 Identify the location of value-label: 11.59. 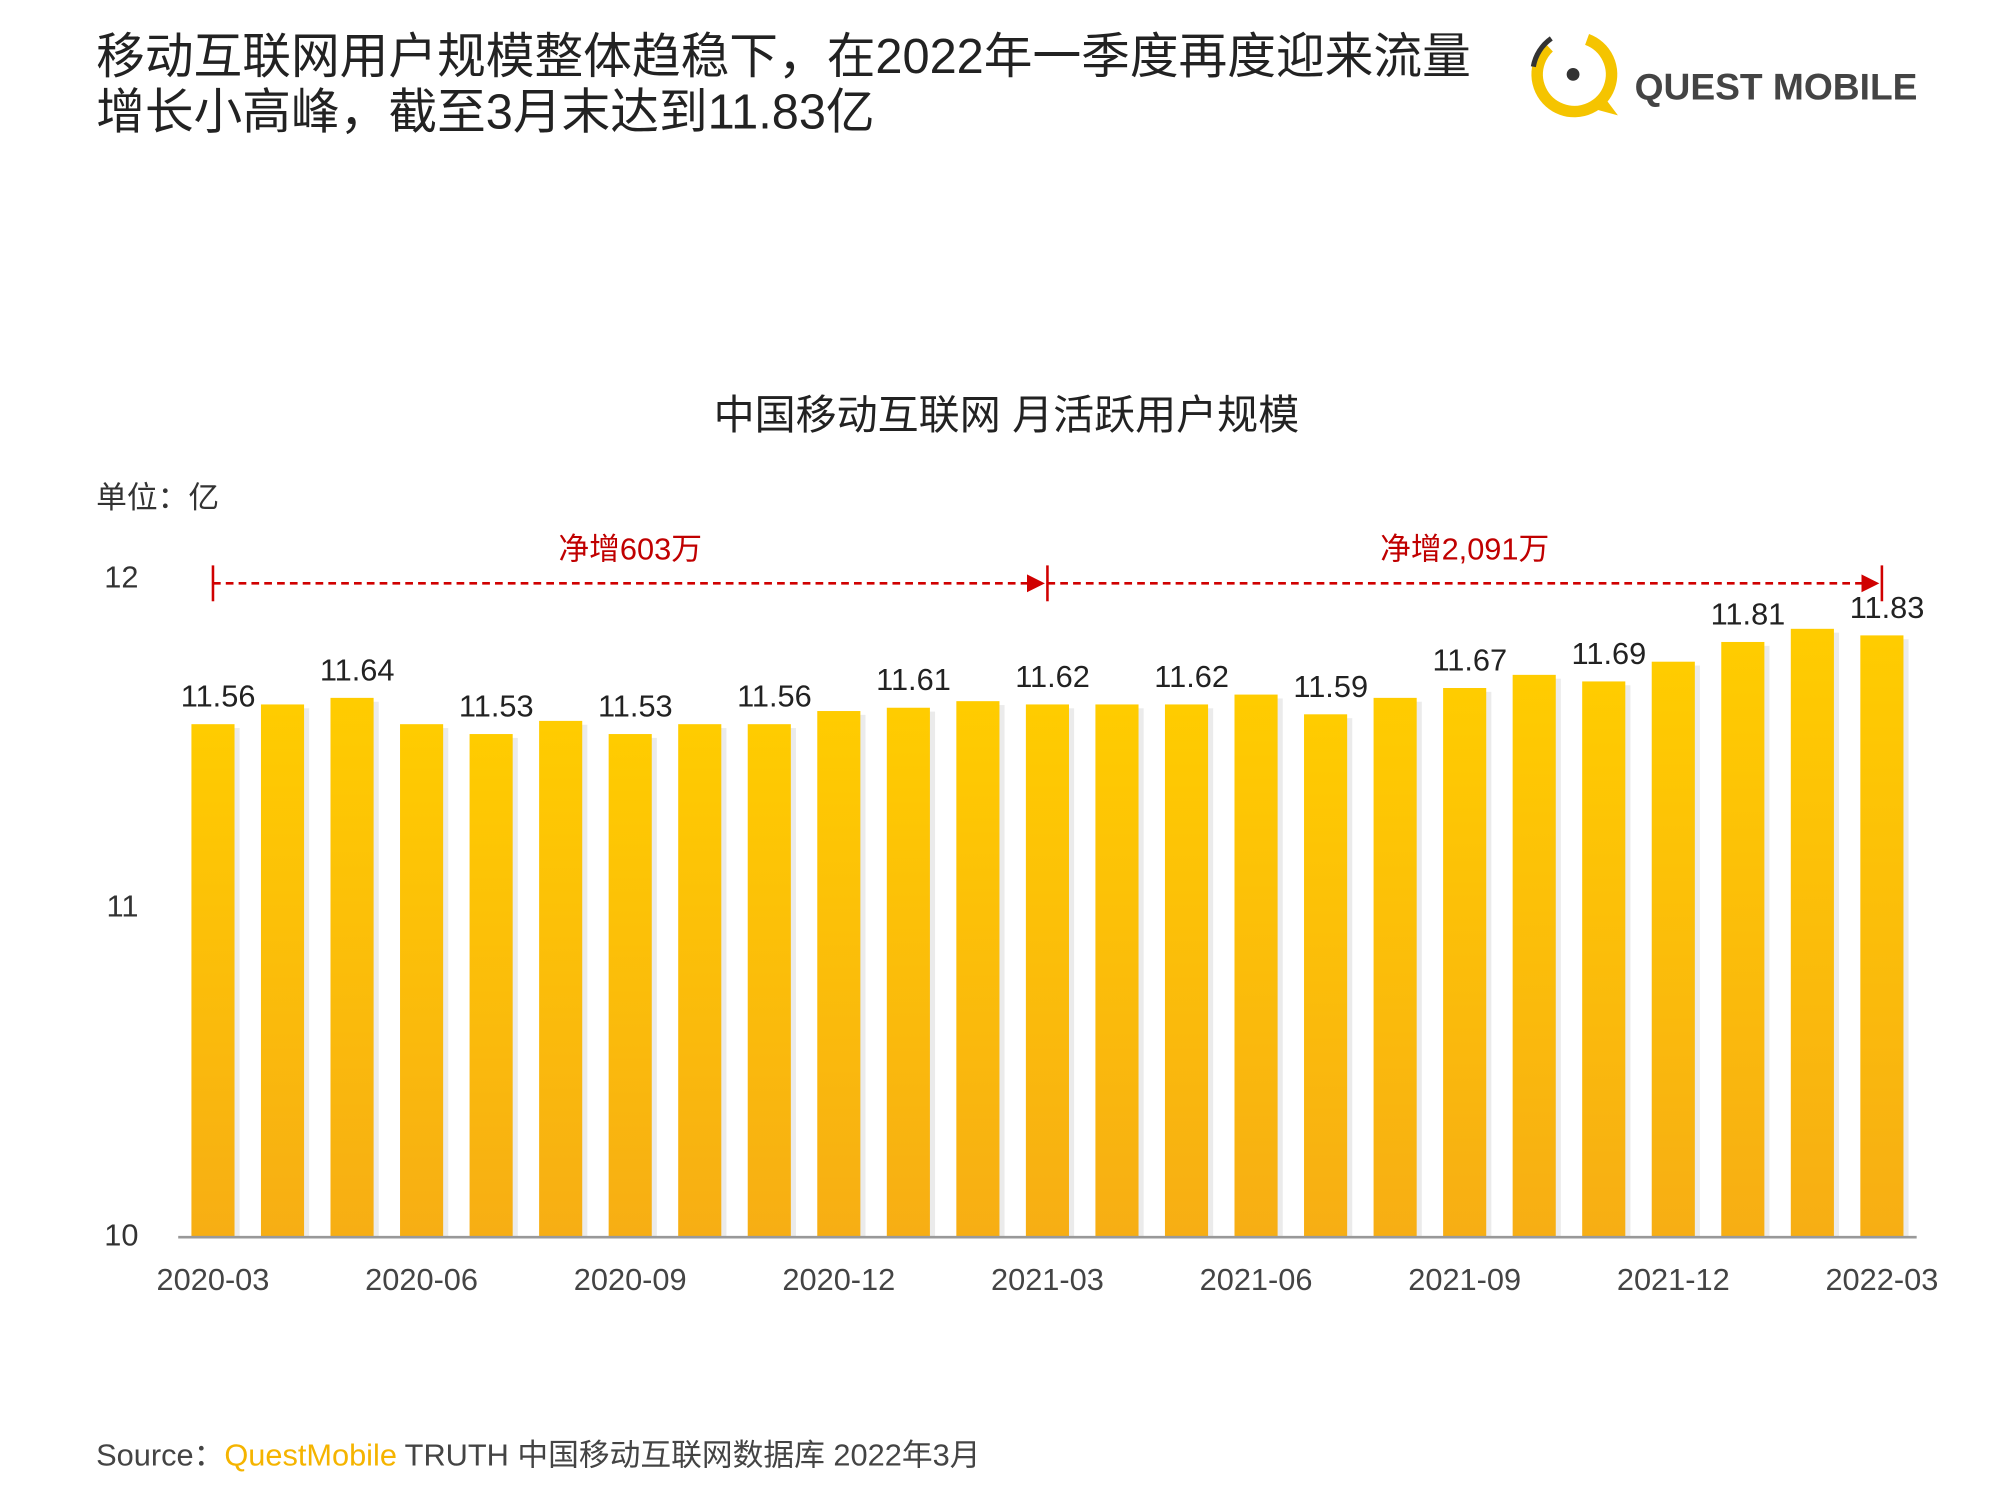
(1330, 686).